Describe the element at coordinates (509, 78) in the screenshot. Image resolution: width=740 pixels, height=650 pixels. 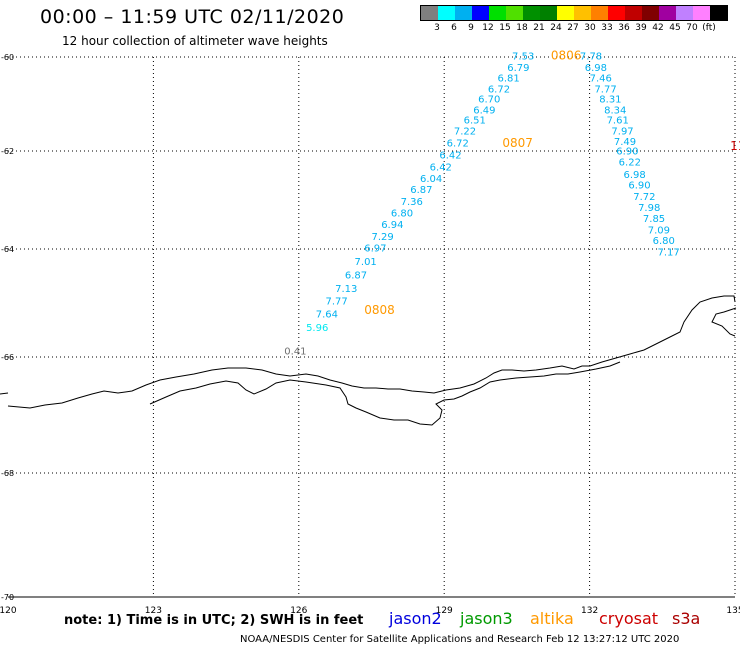
I see `wave-height-value: 6.81` at that location.